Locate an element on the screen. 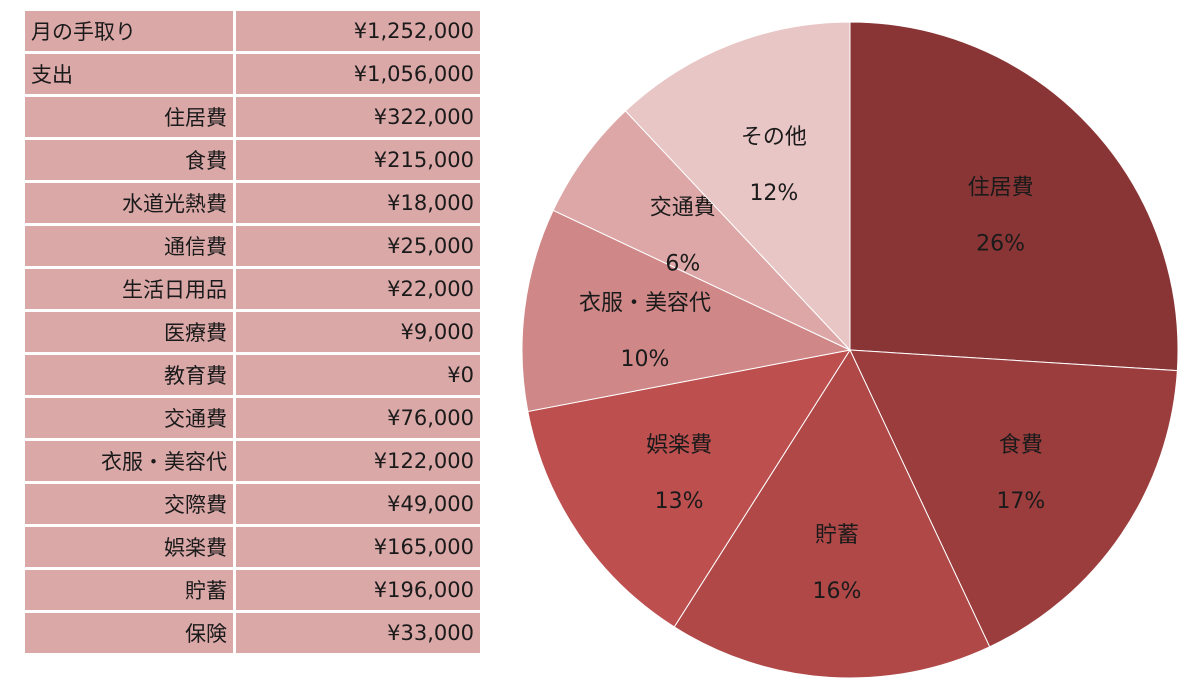 The image size is (1200, 700). slice-label: 住居費 is located at coordinates (1001, 188).